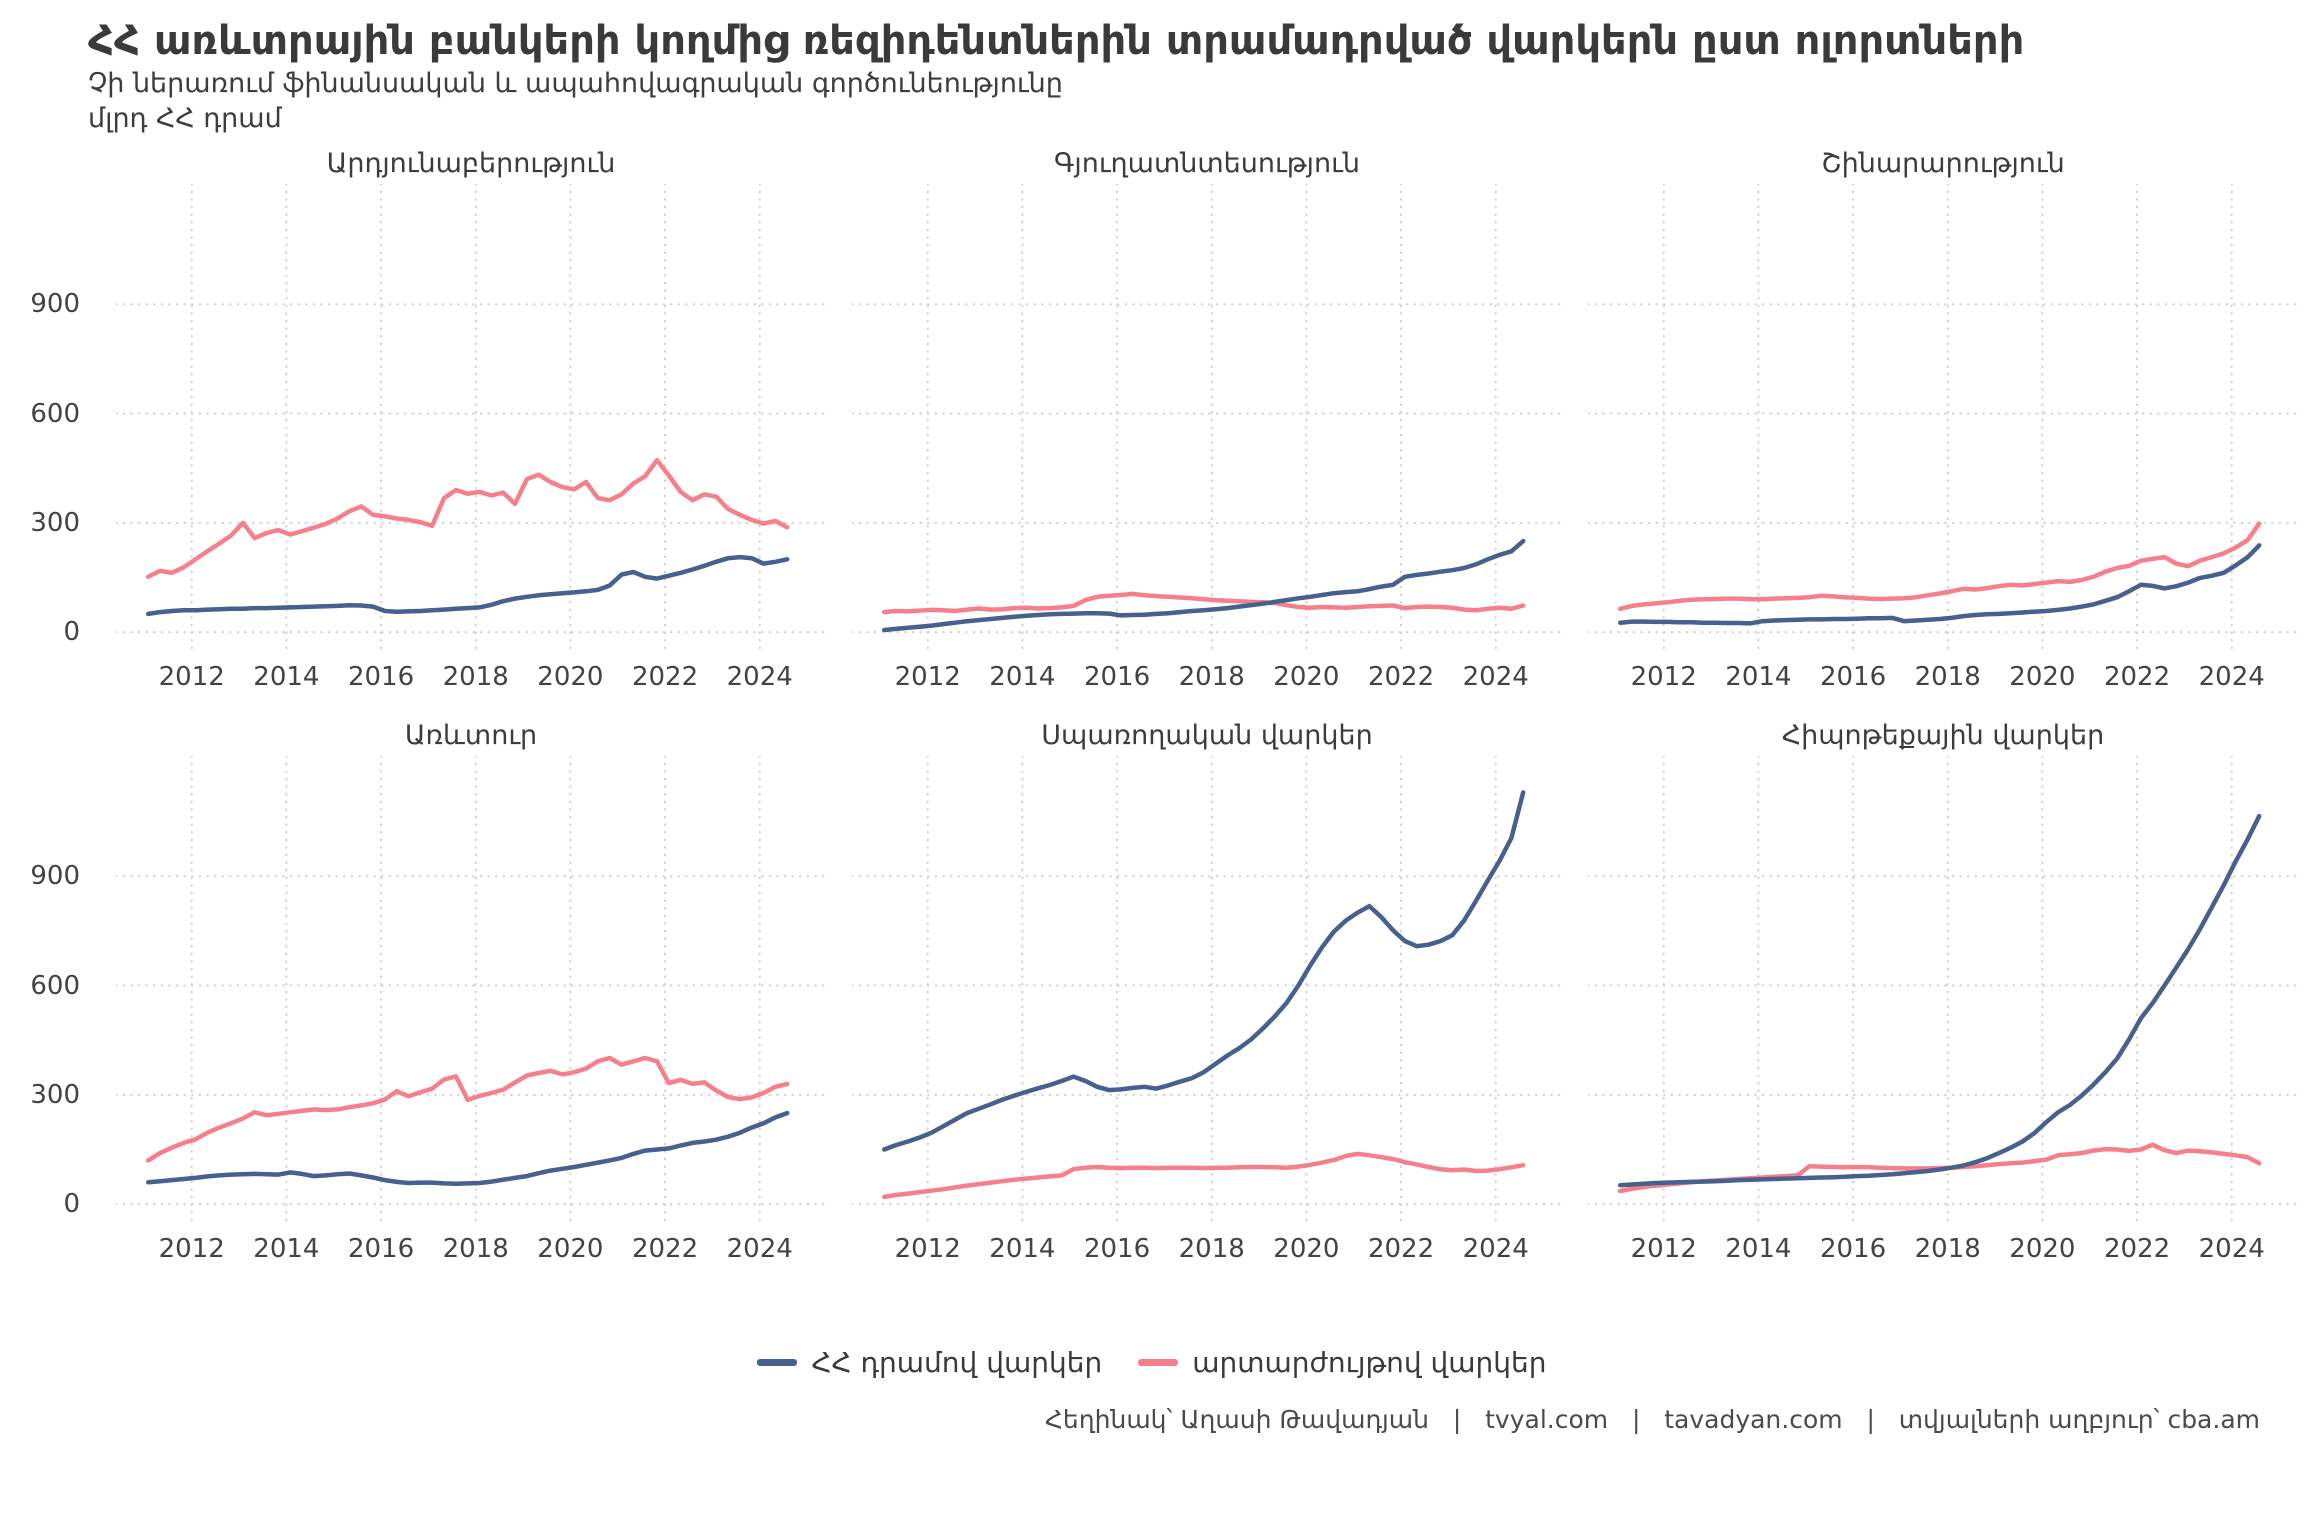 The image size is (2304, 1536). Describe the element at coordinates (185, 118) in the screenshot. I see `page-units-label: մլրդ ՀՀ դրամ` at that location.